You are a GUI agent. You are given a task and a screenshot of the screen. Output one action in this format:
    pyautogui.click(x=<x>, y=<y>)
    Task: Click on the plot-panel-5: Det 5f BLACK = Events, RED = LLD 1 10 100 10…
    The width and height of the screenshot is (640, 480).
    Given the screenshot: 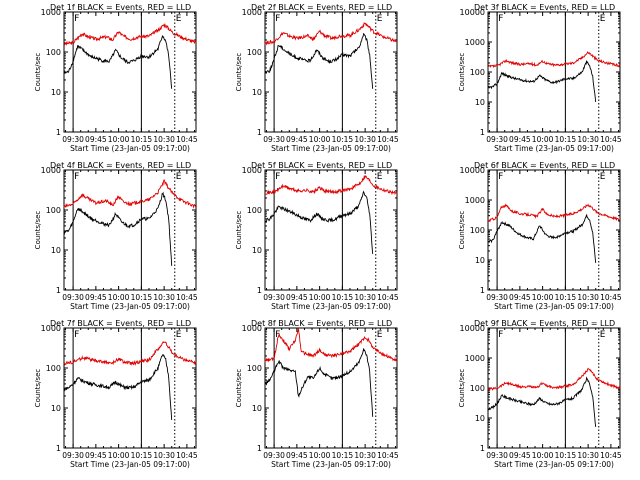 What is the action you would take?
    pyautogui.click(x=317, y=236)
    